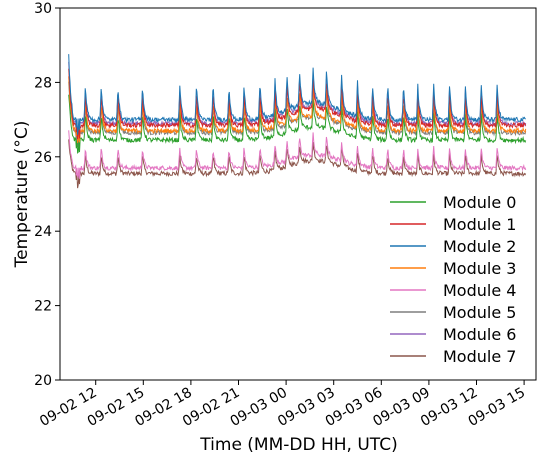  Describe the element at coordinates (43, 9) in the screenshot. I see `y-tick-label: 30` at that location.